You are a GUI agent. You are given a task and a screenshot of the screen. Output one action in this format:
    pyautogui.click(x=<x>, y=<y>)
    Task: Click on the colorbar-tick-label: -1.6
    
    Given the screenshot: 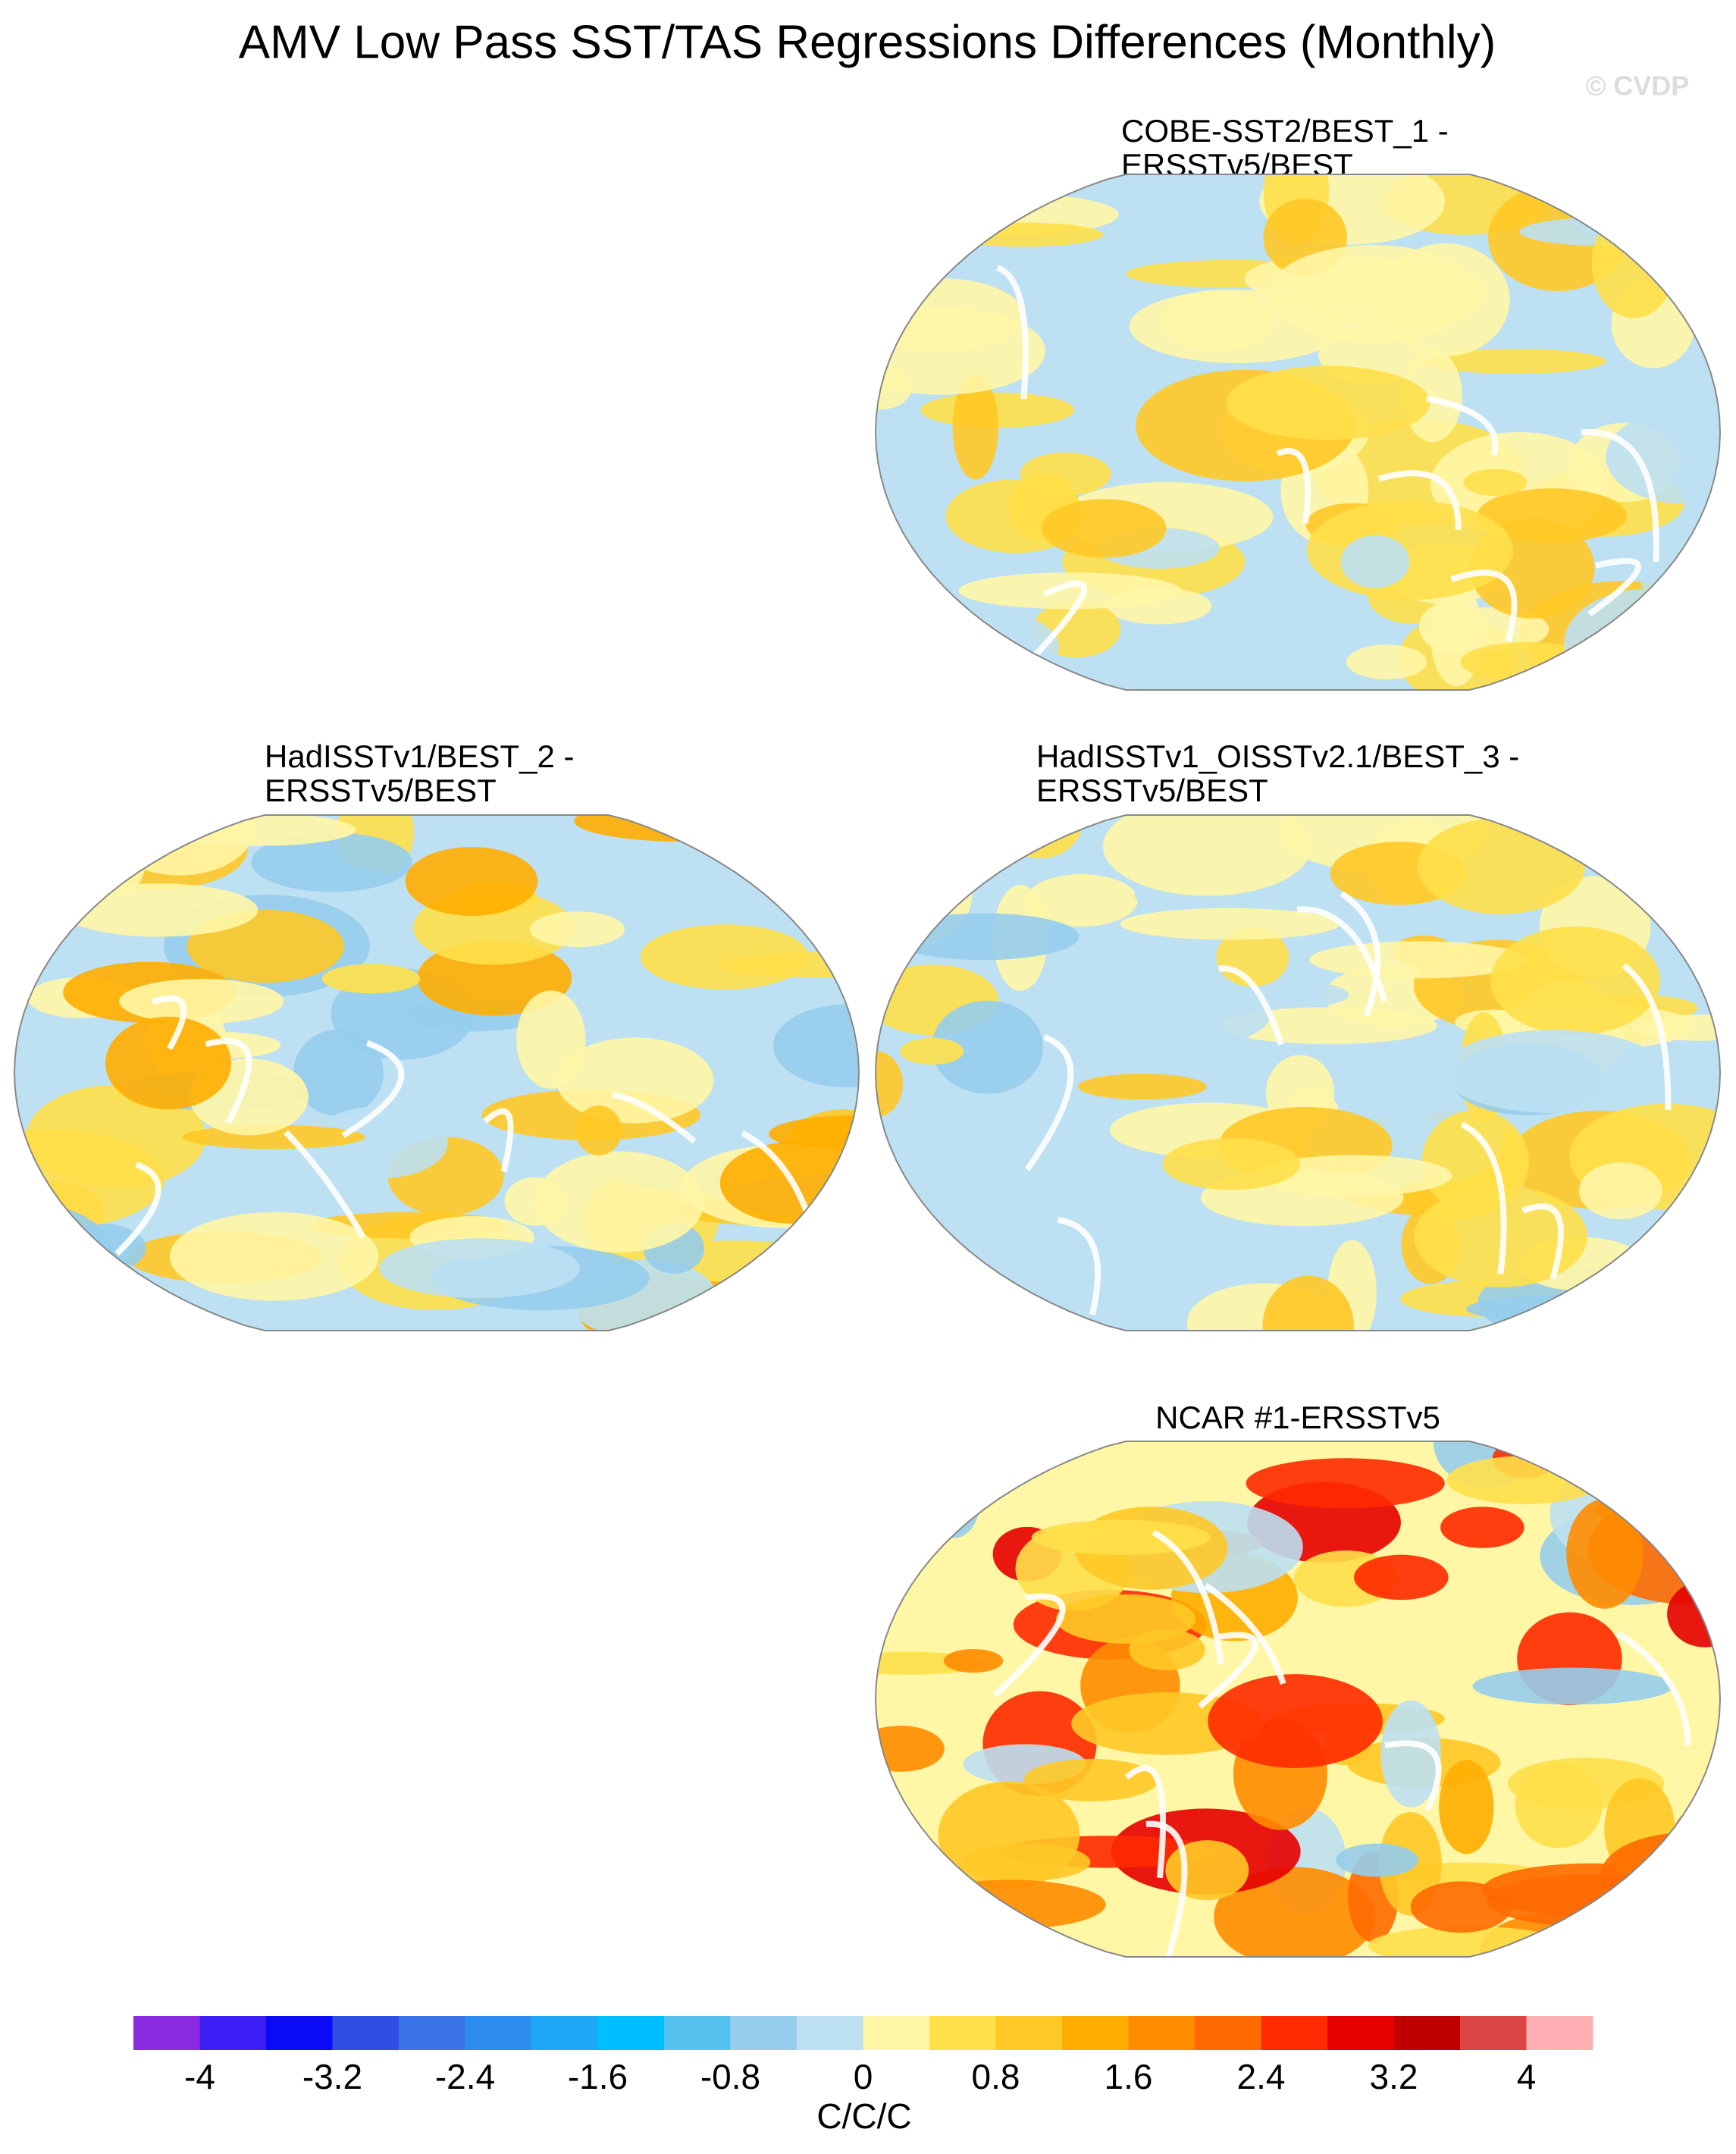 What is the action you would take?
    pyautogui.click(x=598, y=2077)
    